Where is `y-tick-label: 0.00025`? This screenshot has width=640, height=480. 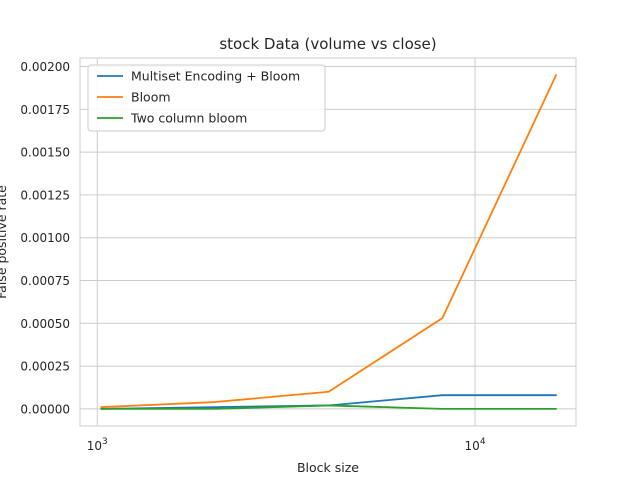 y-tick-label: 0.00025 is located at coordinates (45, 367).